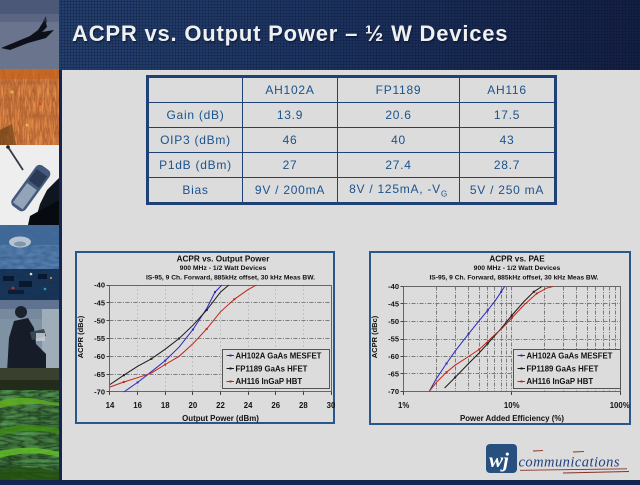  What do you see at coordinates (403, 405) in the screenshot?
I see `svg-text: 1%` at bounding box center [403, 405].